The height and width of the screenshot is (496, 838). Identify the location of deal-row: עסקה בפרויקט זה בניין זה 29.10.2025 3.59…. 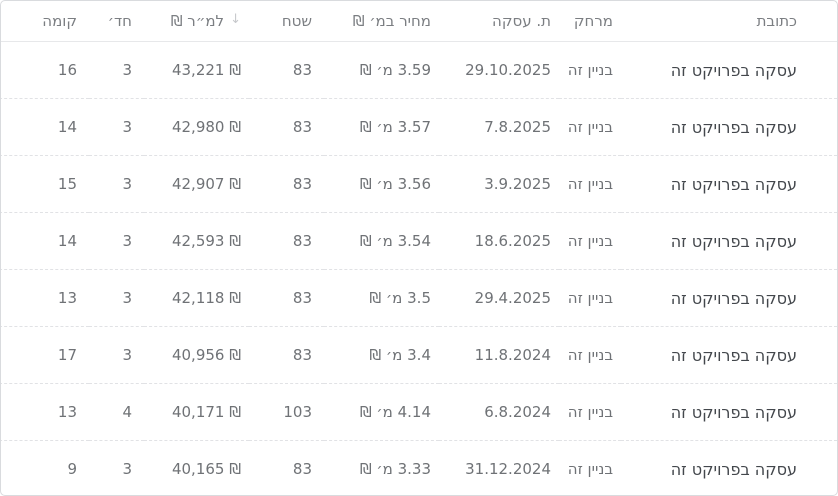
(419, 70).